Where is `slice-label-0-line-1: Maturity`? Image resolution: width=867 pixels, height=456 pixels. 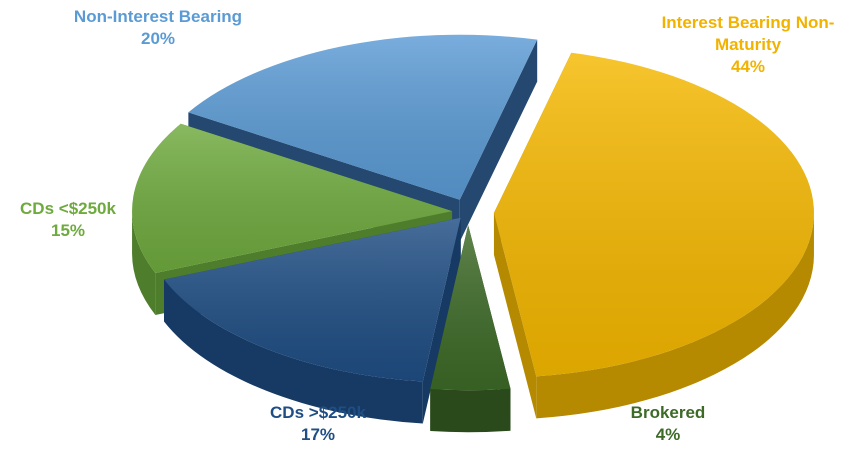
slice-label-0-line-1: Maturity is located at coordinates (748, 44).